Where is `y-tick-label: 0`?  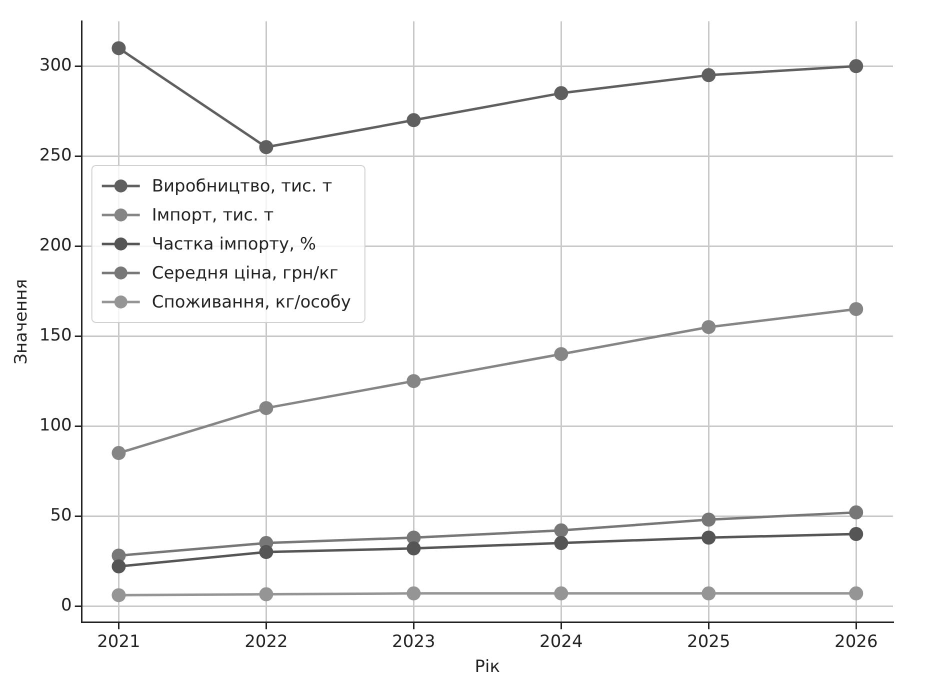
y-tick-label: 0 is located at coordinates (66, 605).